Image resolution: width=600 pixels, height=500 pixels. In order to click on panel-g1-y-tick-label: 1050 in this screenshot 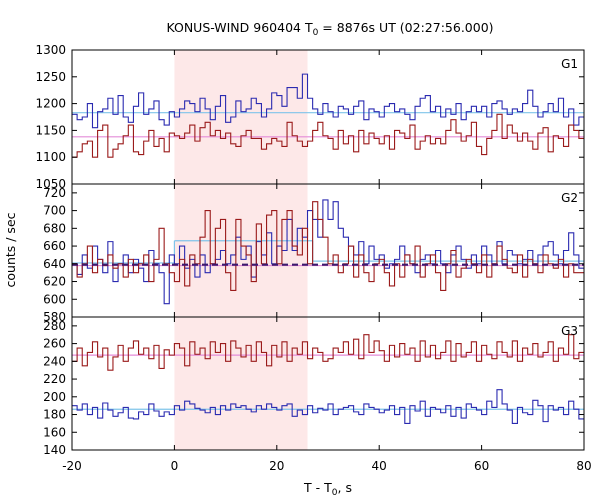, I will do `click(50, 184)`.